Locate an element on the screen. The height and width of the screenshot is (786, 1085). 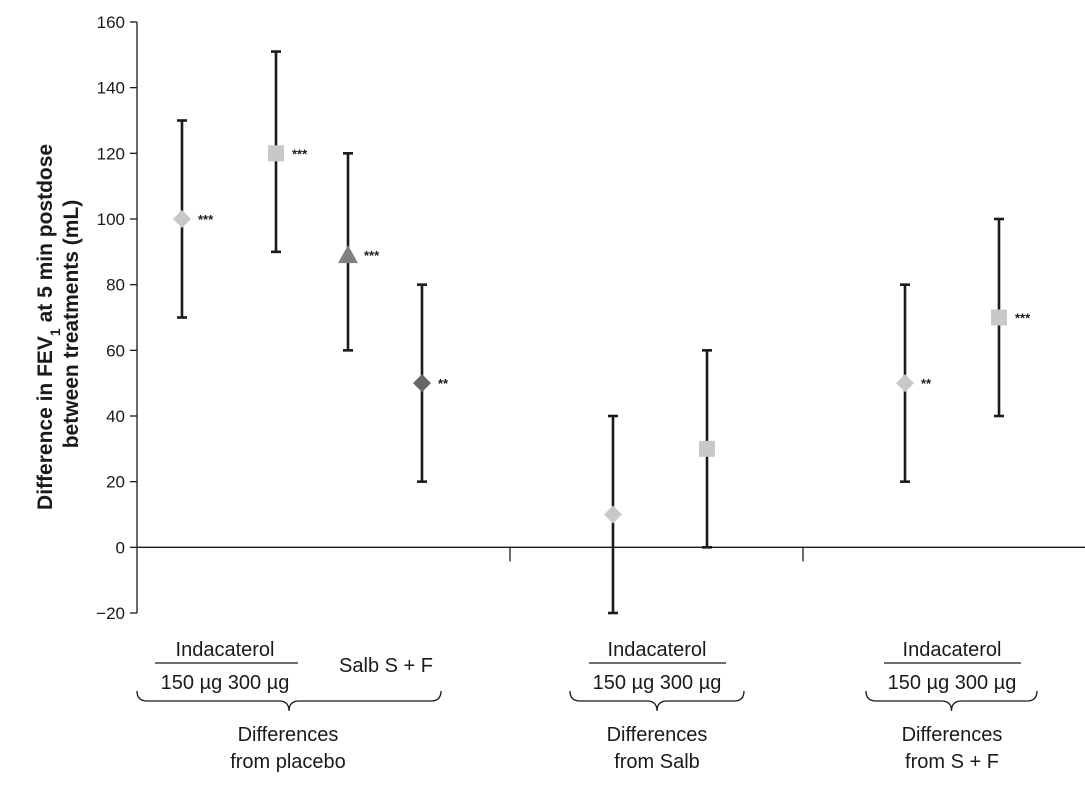
y-tick-label: −20 is located at coordinates (110, 613).